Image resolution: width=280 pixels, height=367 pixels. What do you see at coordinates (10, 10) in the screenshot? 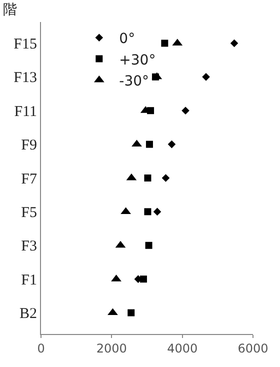
I see `y-axis-title: 階` at bounding box center [10, 10].